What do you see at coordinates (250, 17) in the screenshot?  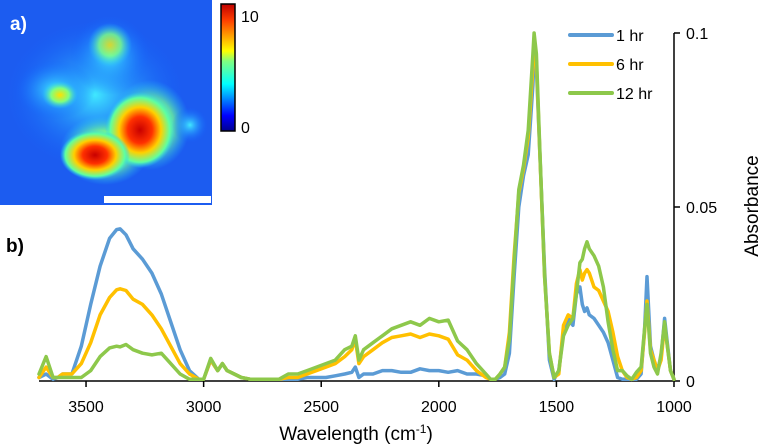 I see `colorbar-max-label: 10` at bounding box center [250, 17].